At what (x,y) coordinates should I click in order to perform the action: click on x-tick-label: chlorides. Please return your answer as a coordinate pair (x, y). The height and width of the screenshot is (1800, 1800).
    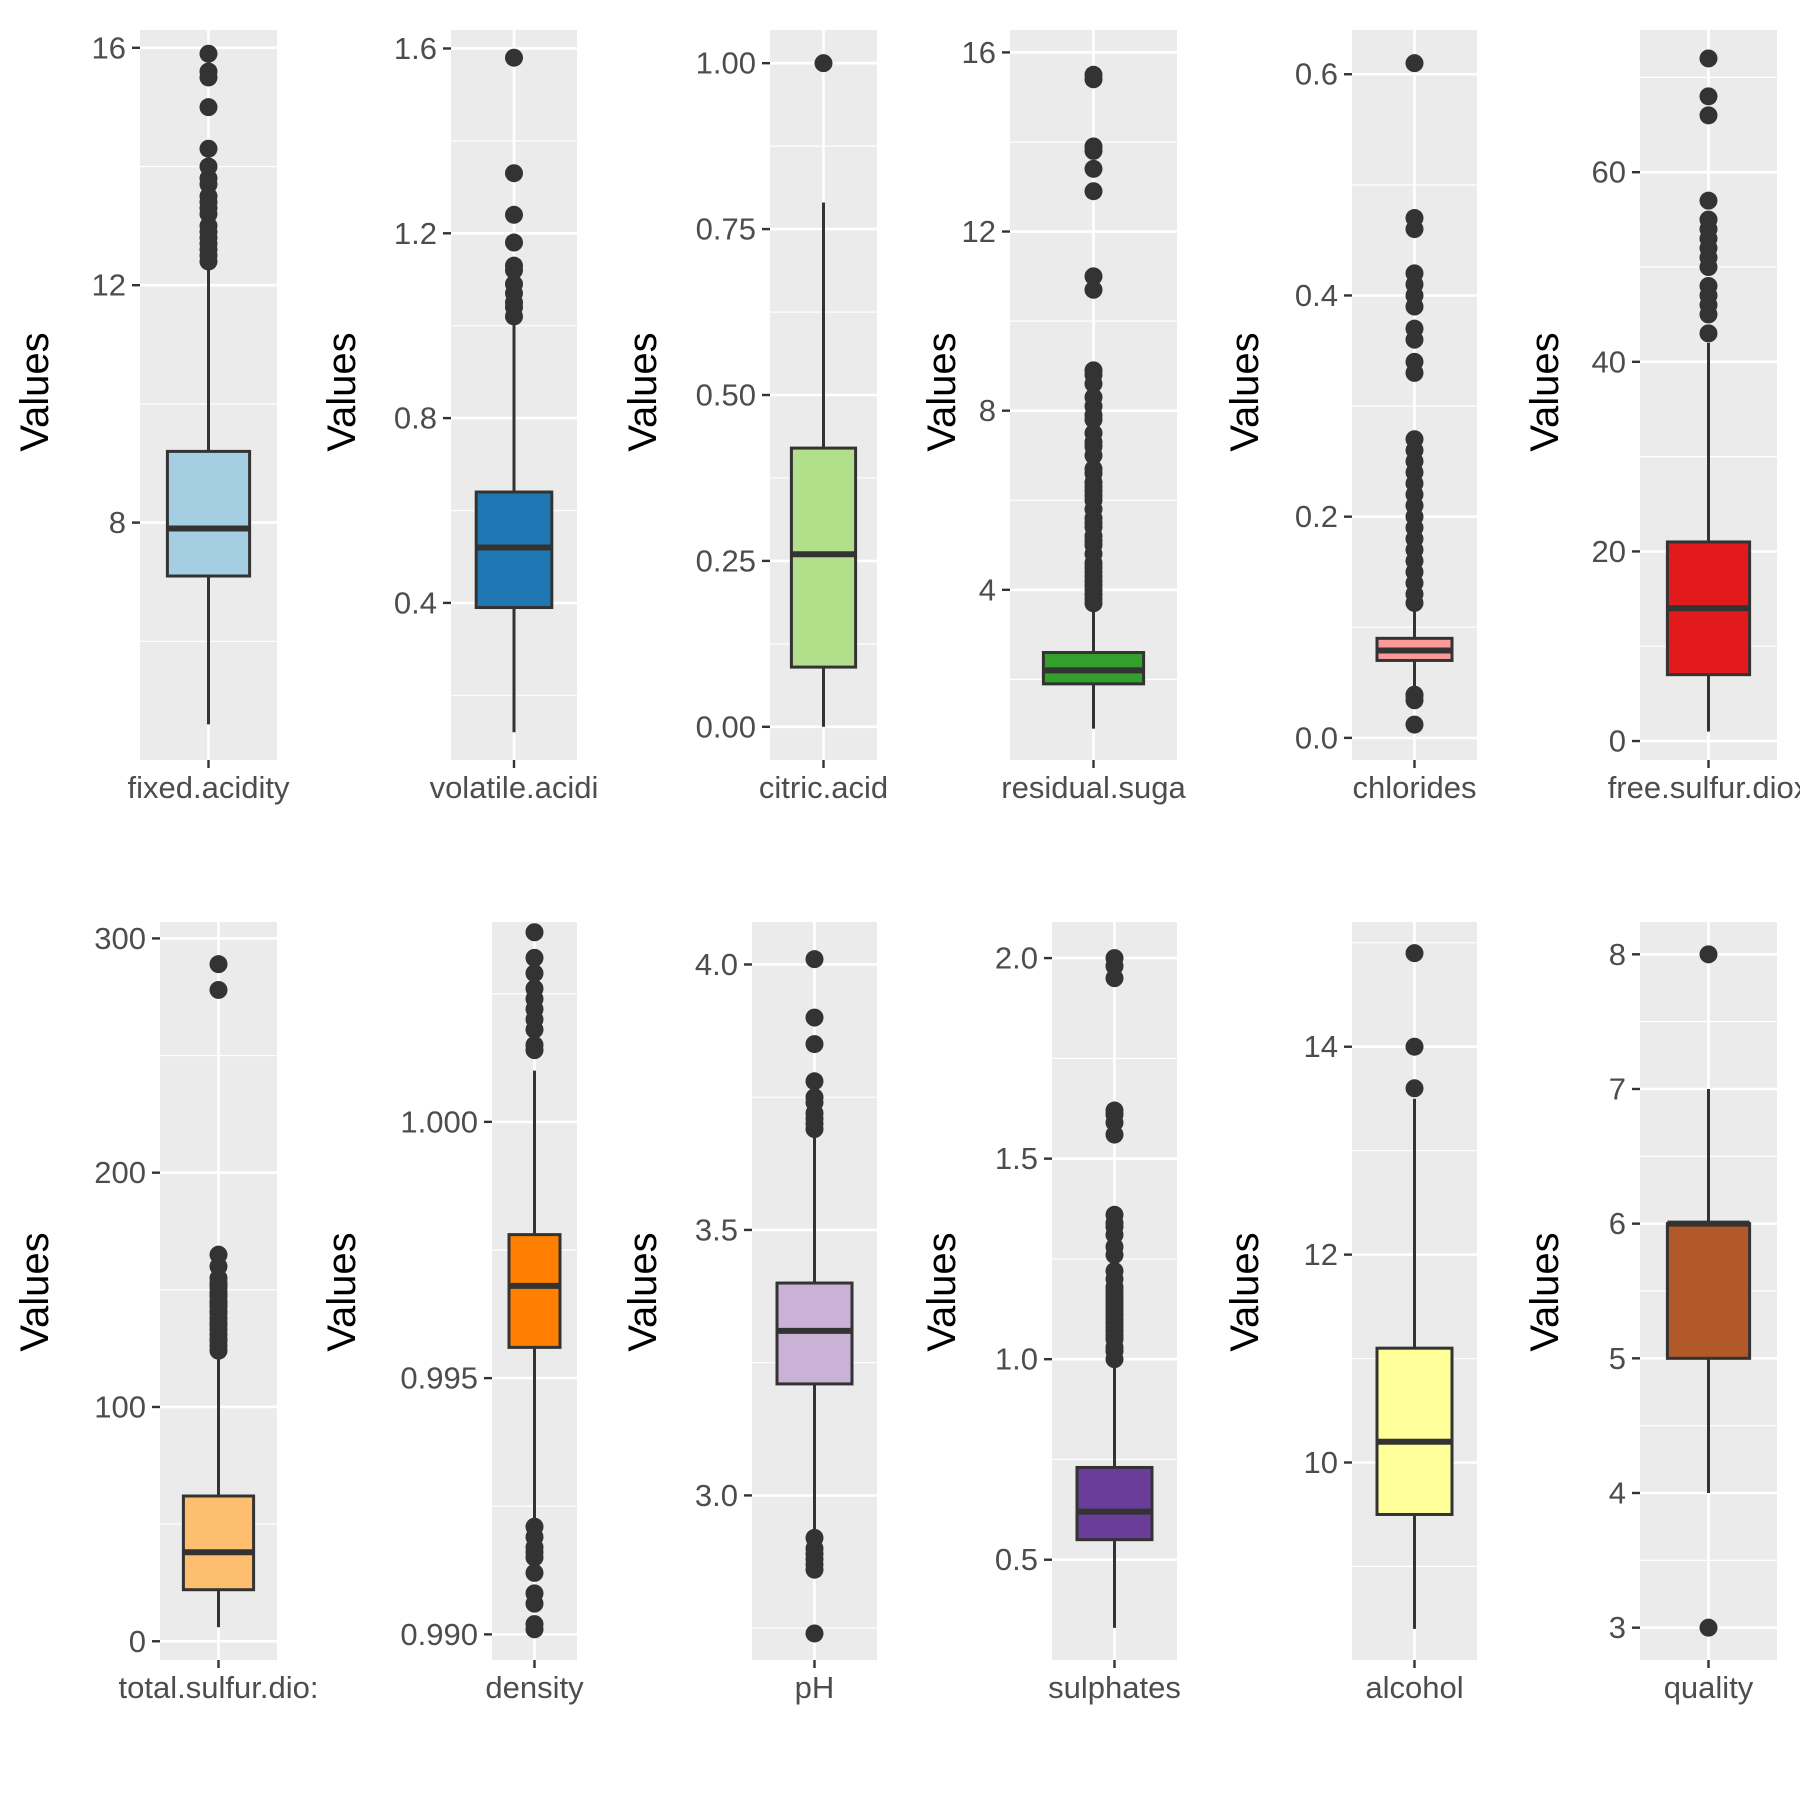
    Looking at the image, I should click on (1414, 787).